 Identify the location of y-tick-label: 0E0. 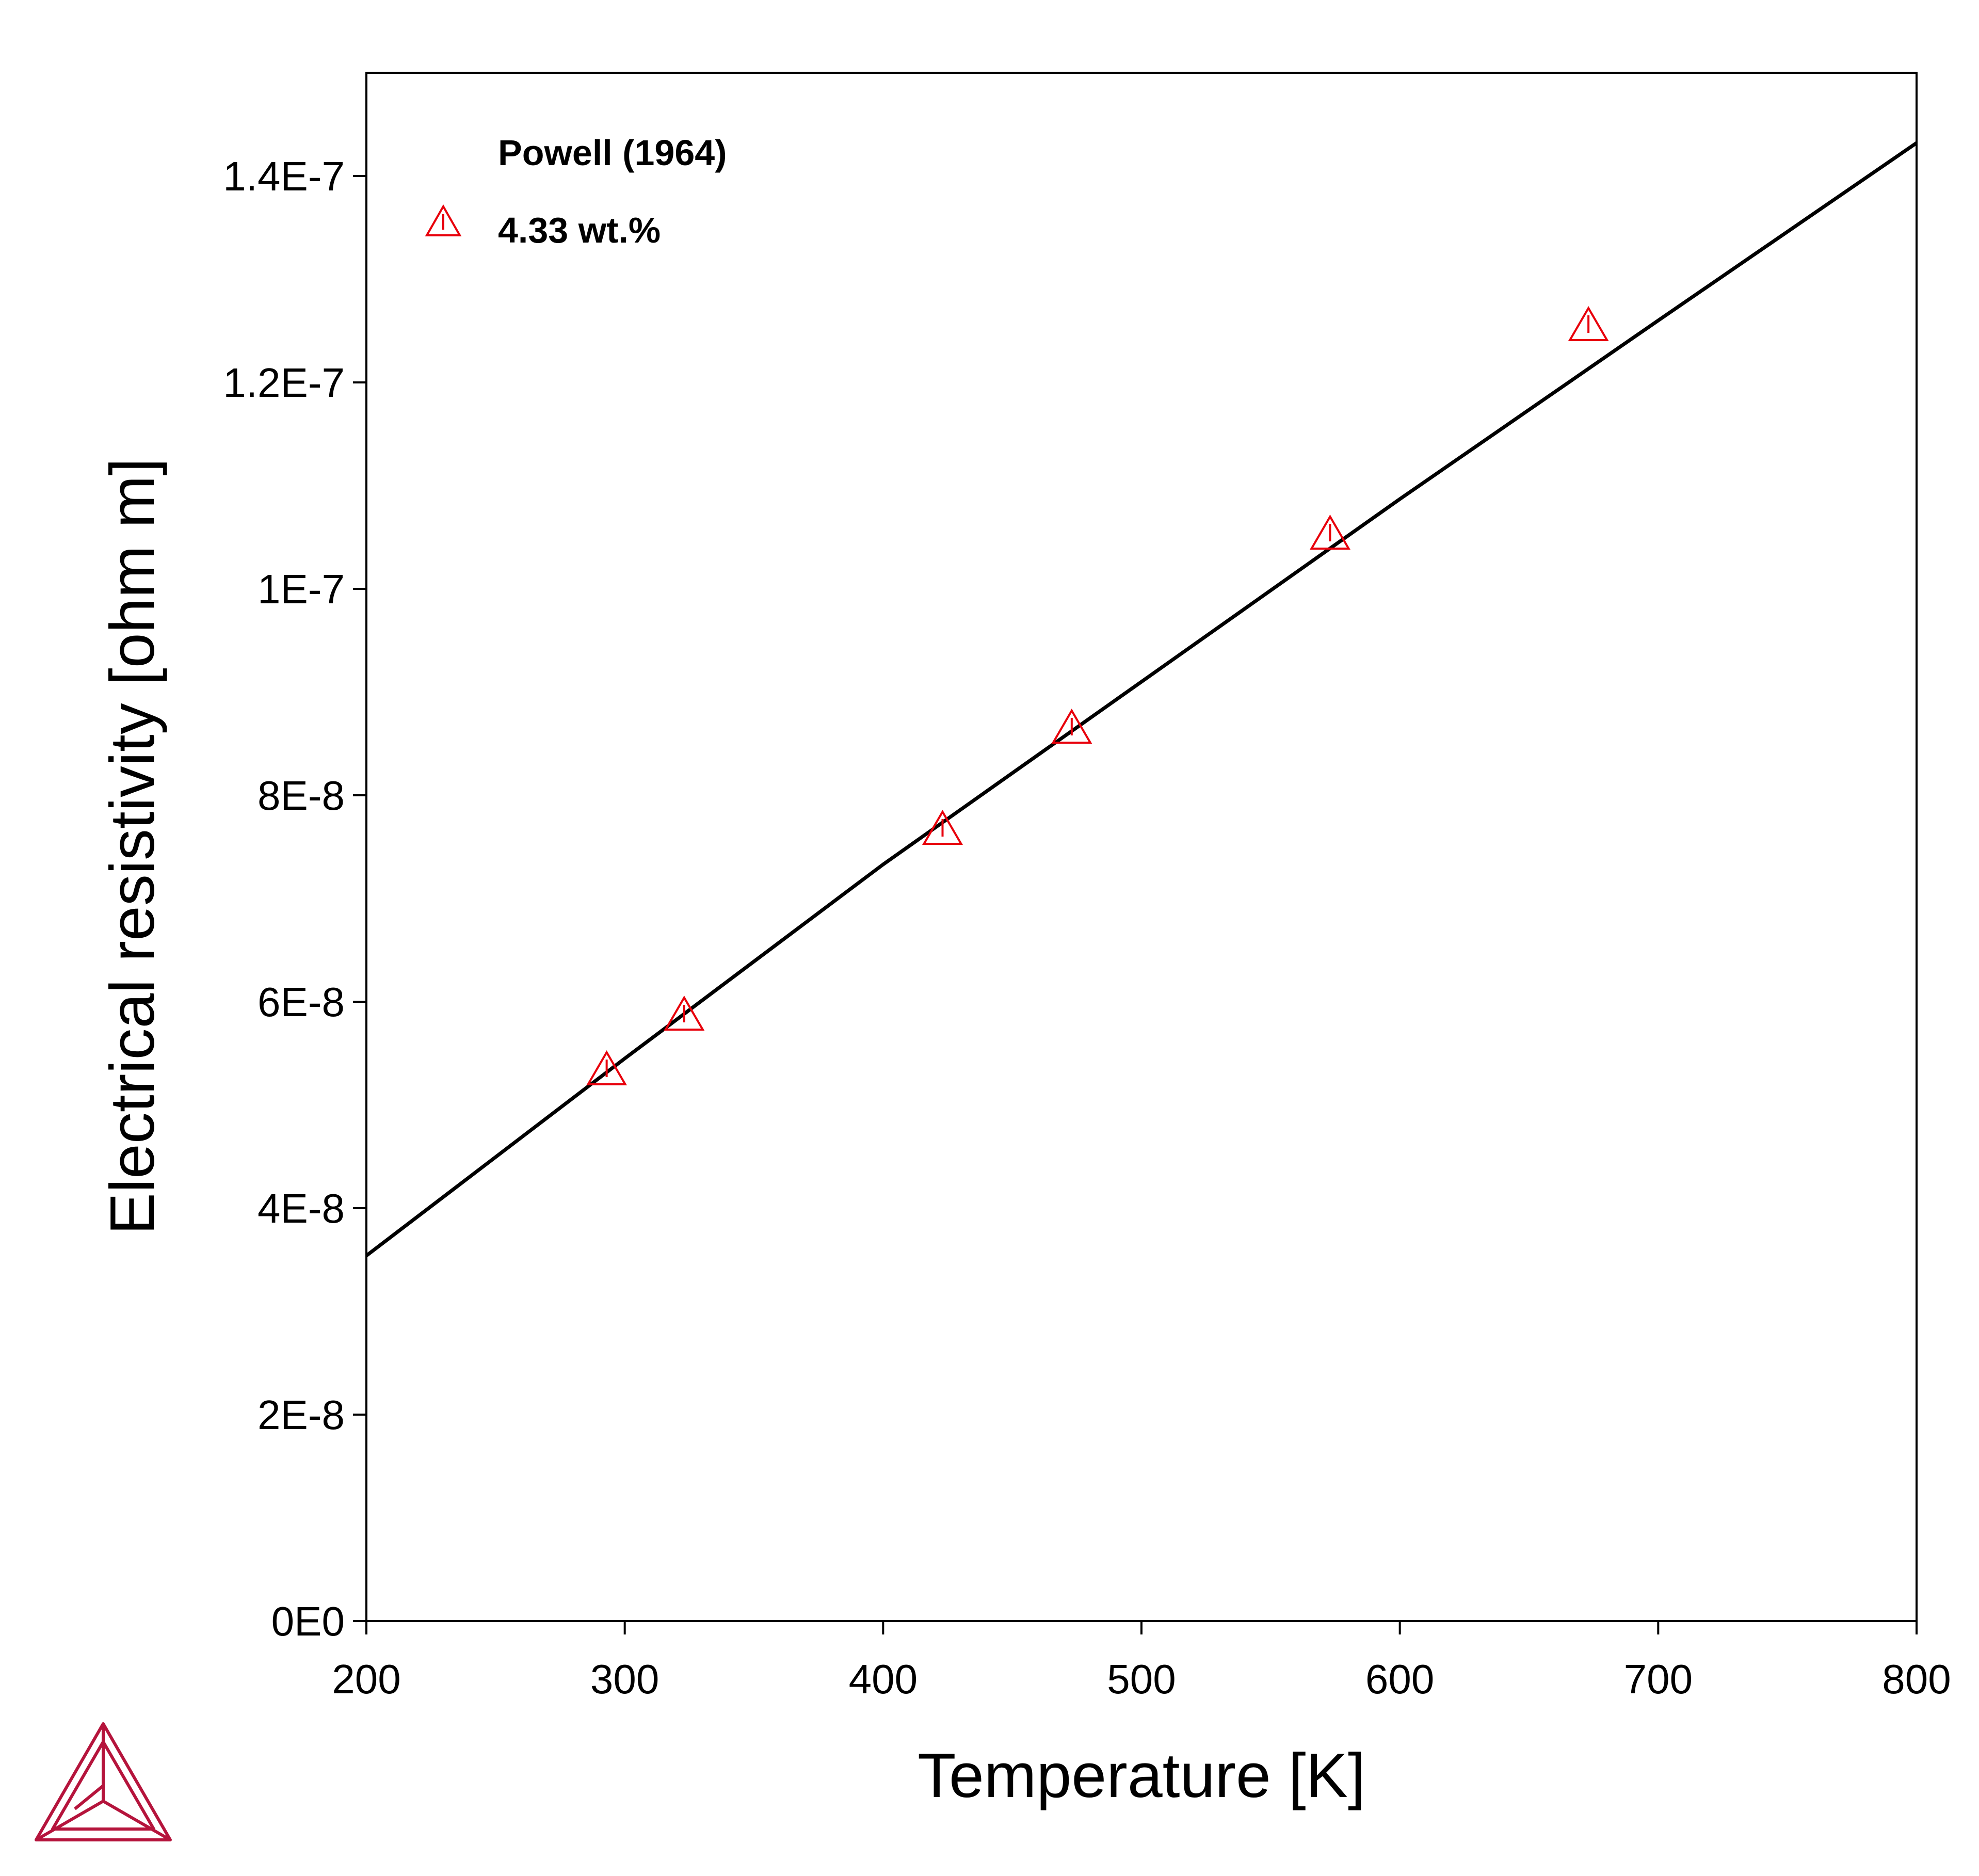
(308, 1621).